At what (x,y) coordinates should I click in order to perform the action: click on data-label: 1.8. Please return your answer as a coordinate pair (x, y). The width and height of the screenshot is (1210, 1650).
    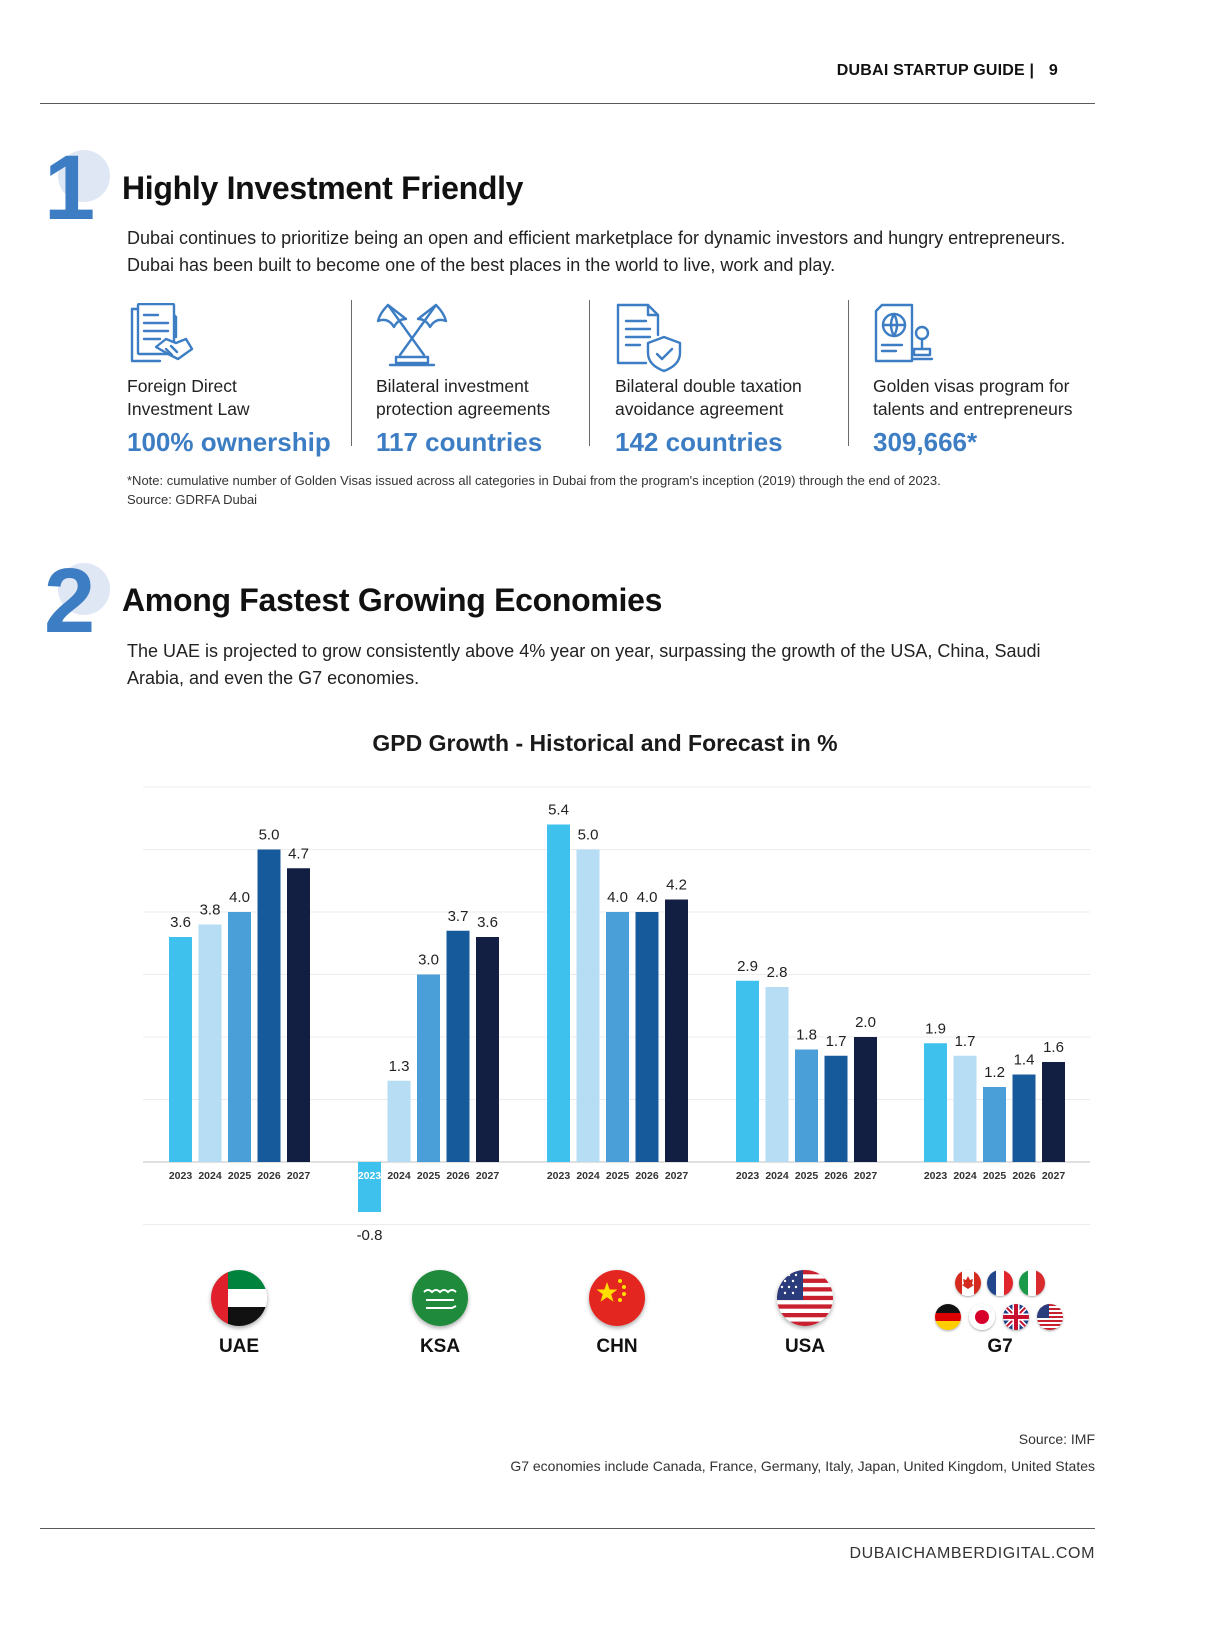
    Looking at the image, I should click on (806, 1035).